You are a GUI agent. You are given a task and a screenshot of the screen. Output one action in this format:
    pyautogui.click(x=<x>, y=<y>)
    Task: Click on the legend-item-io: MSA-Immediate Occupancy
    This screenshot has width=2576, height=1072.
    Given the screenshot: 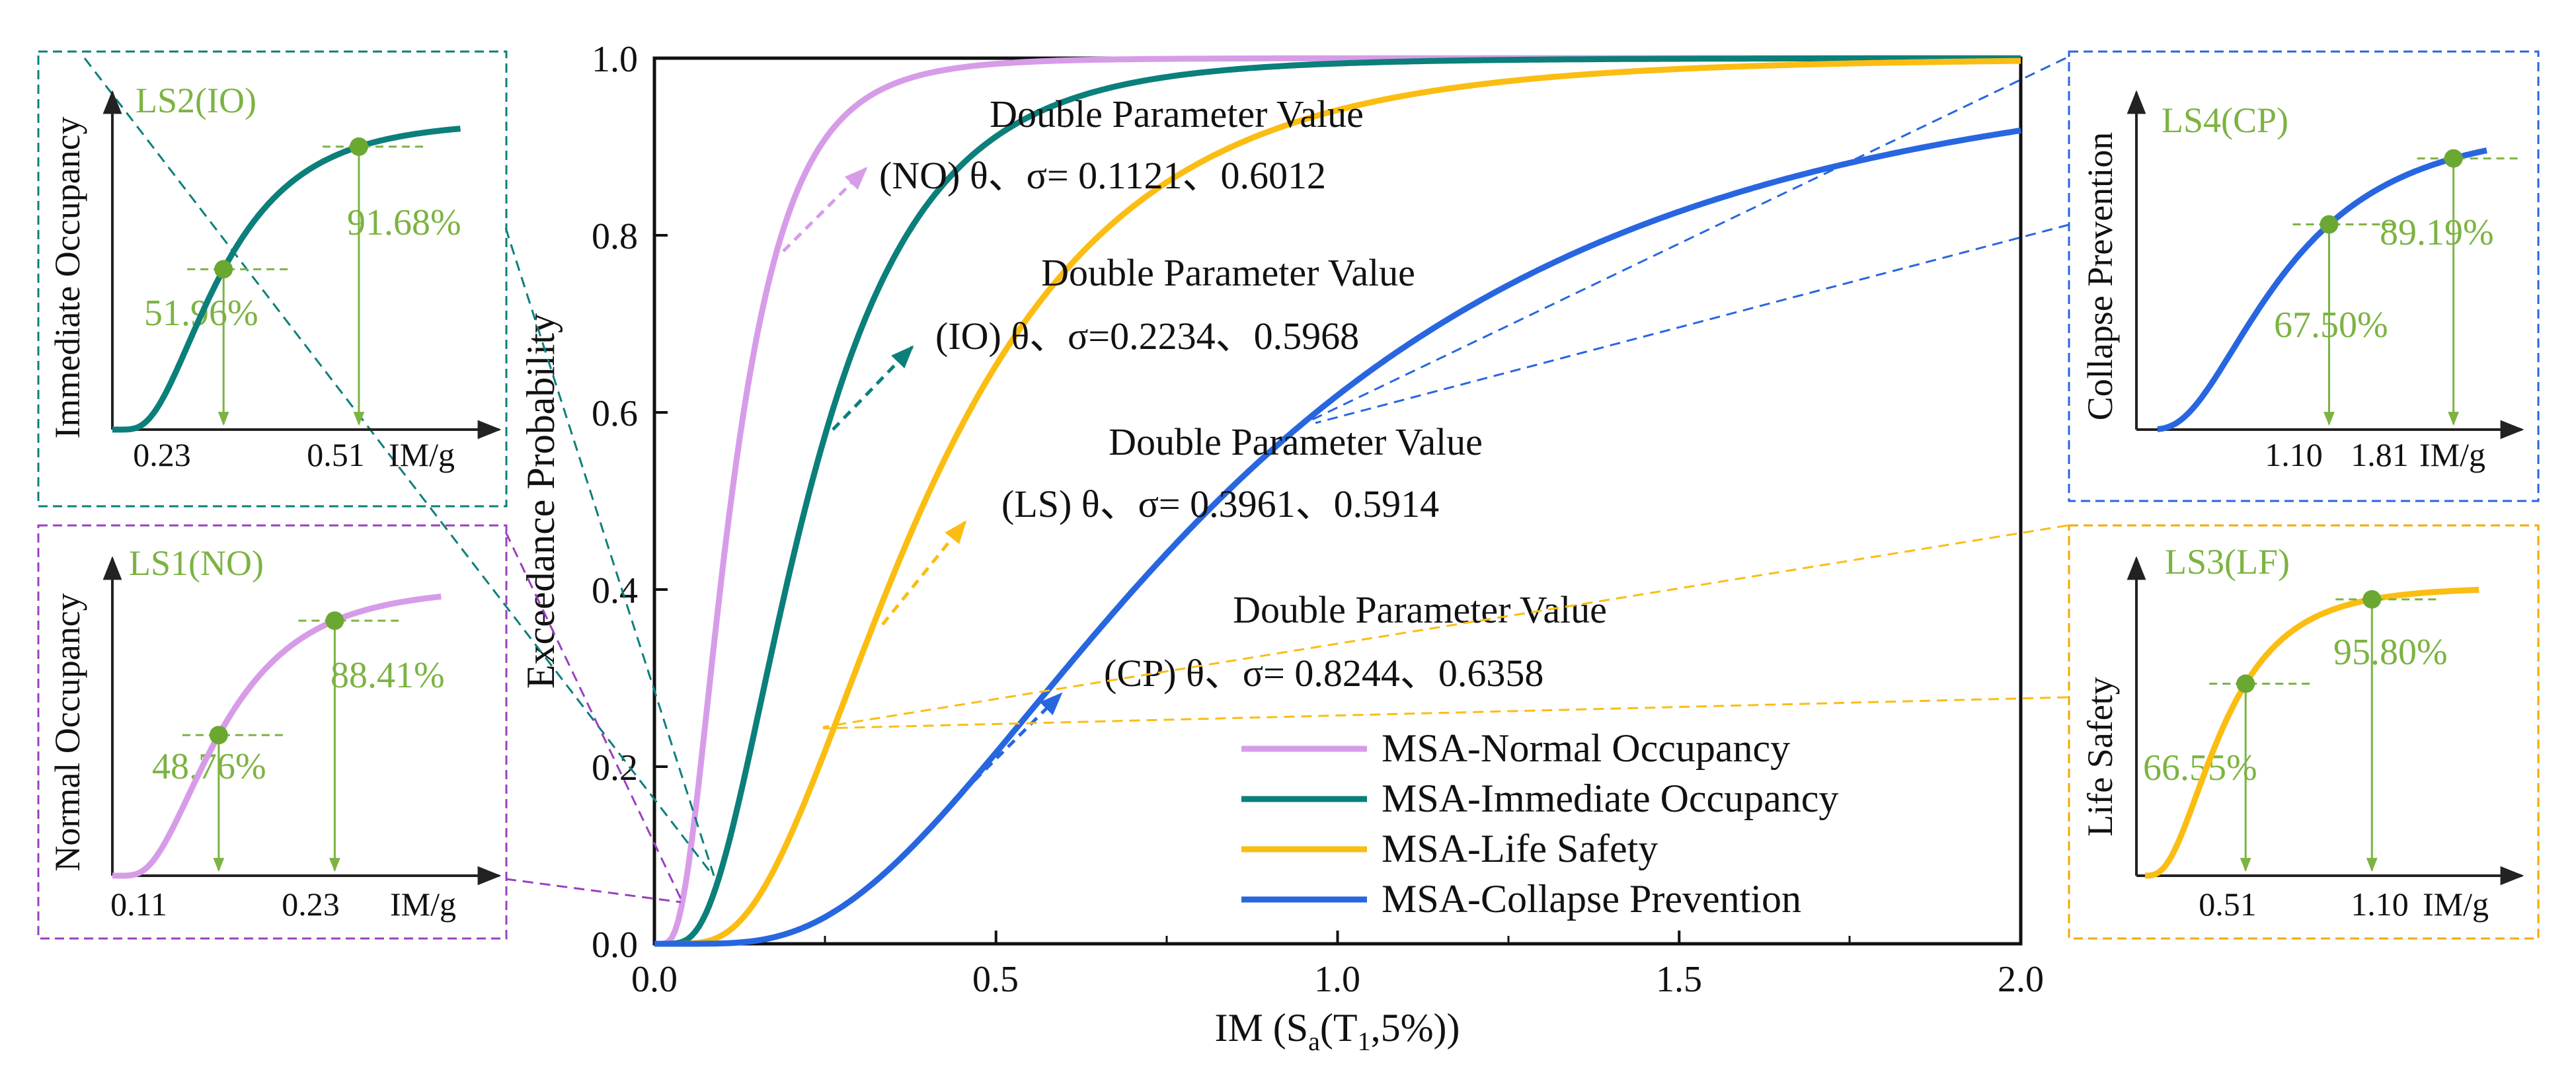 What is the action you would take?
    pyautogui.click(x=1539, y=798)
    